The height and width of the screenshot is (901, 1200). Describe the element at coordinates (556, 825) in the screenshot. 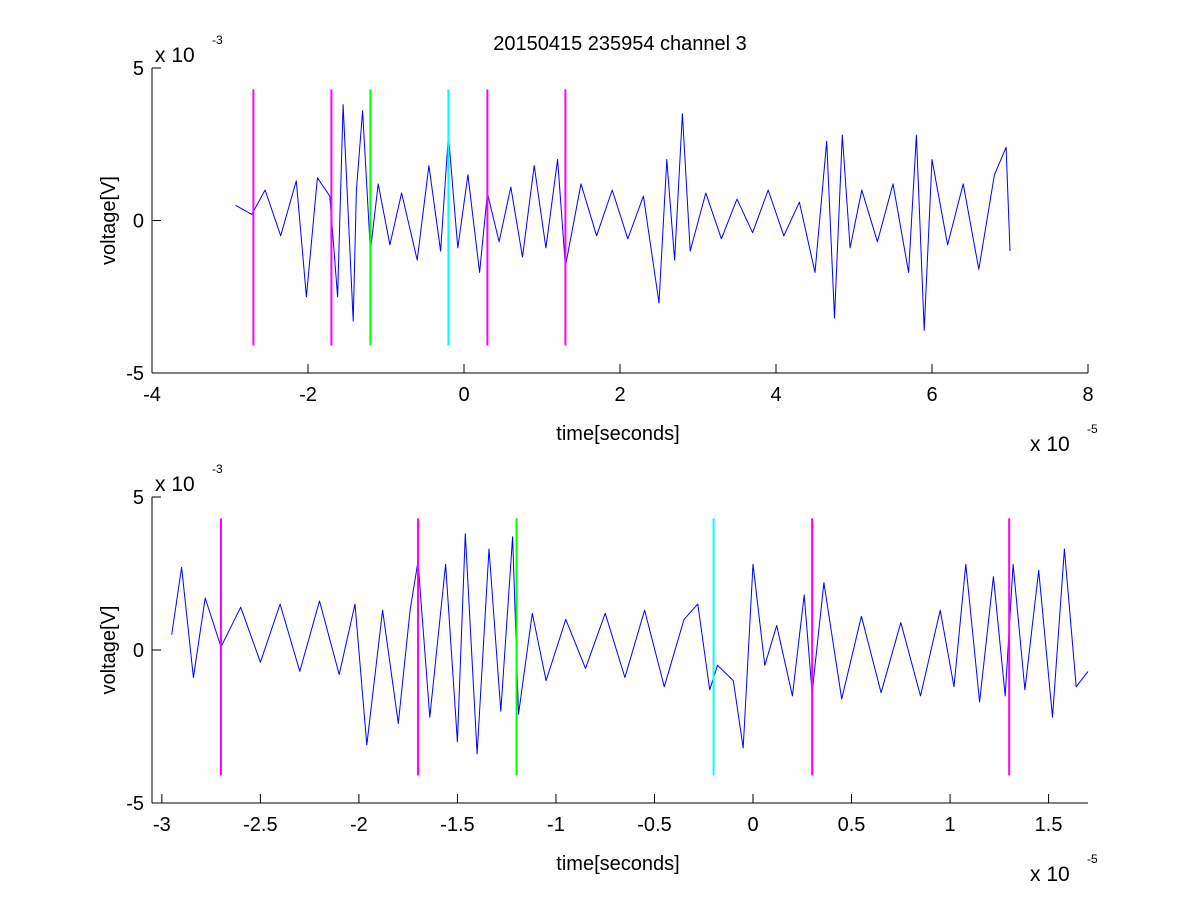

I see `x-tick-label: -1` at that location.